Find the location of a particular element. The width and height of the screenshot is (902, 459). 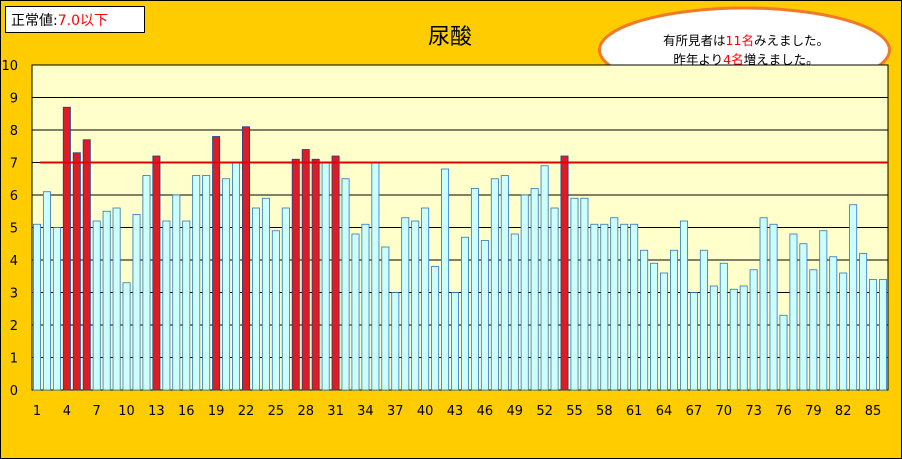

x-tick-label: 58 is located at coordinates (604, 411).